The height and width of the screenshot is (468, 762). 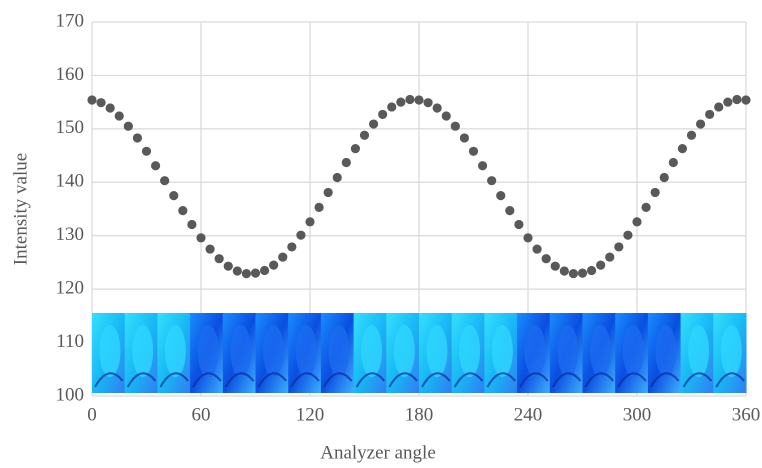 I want to click on x-tick-label: 180, so click(x=419, y=414).